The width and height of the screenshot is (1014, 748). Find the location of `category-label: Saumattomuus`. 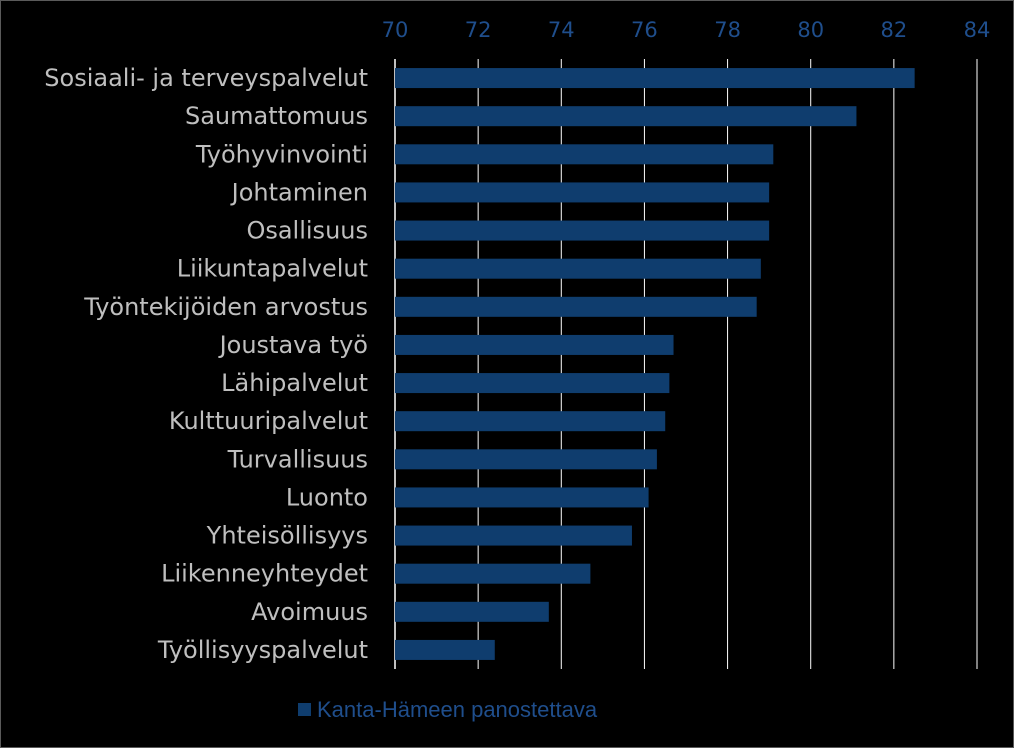

category-label: Saumattomuus is located at coordinates (276, 116).